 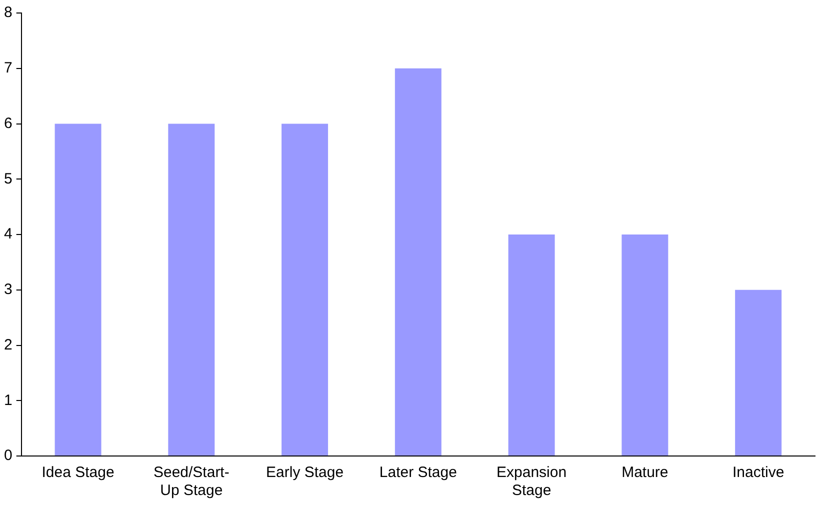 I want to click on y-tick-label: 5, so click(x=8, y=179).